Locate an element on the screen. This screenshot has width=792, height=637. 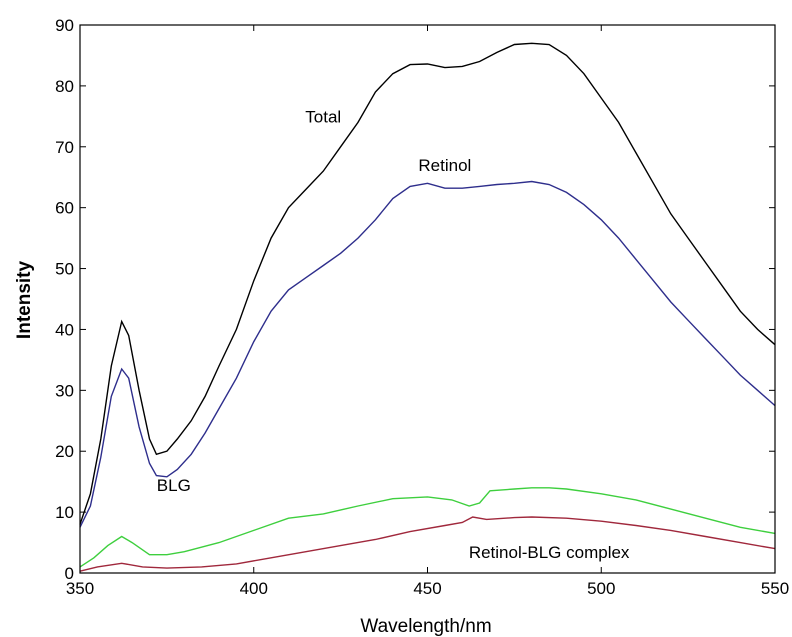
x-tick-label: 350 is located at coordinates (80, 588).